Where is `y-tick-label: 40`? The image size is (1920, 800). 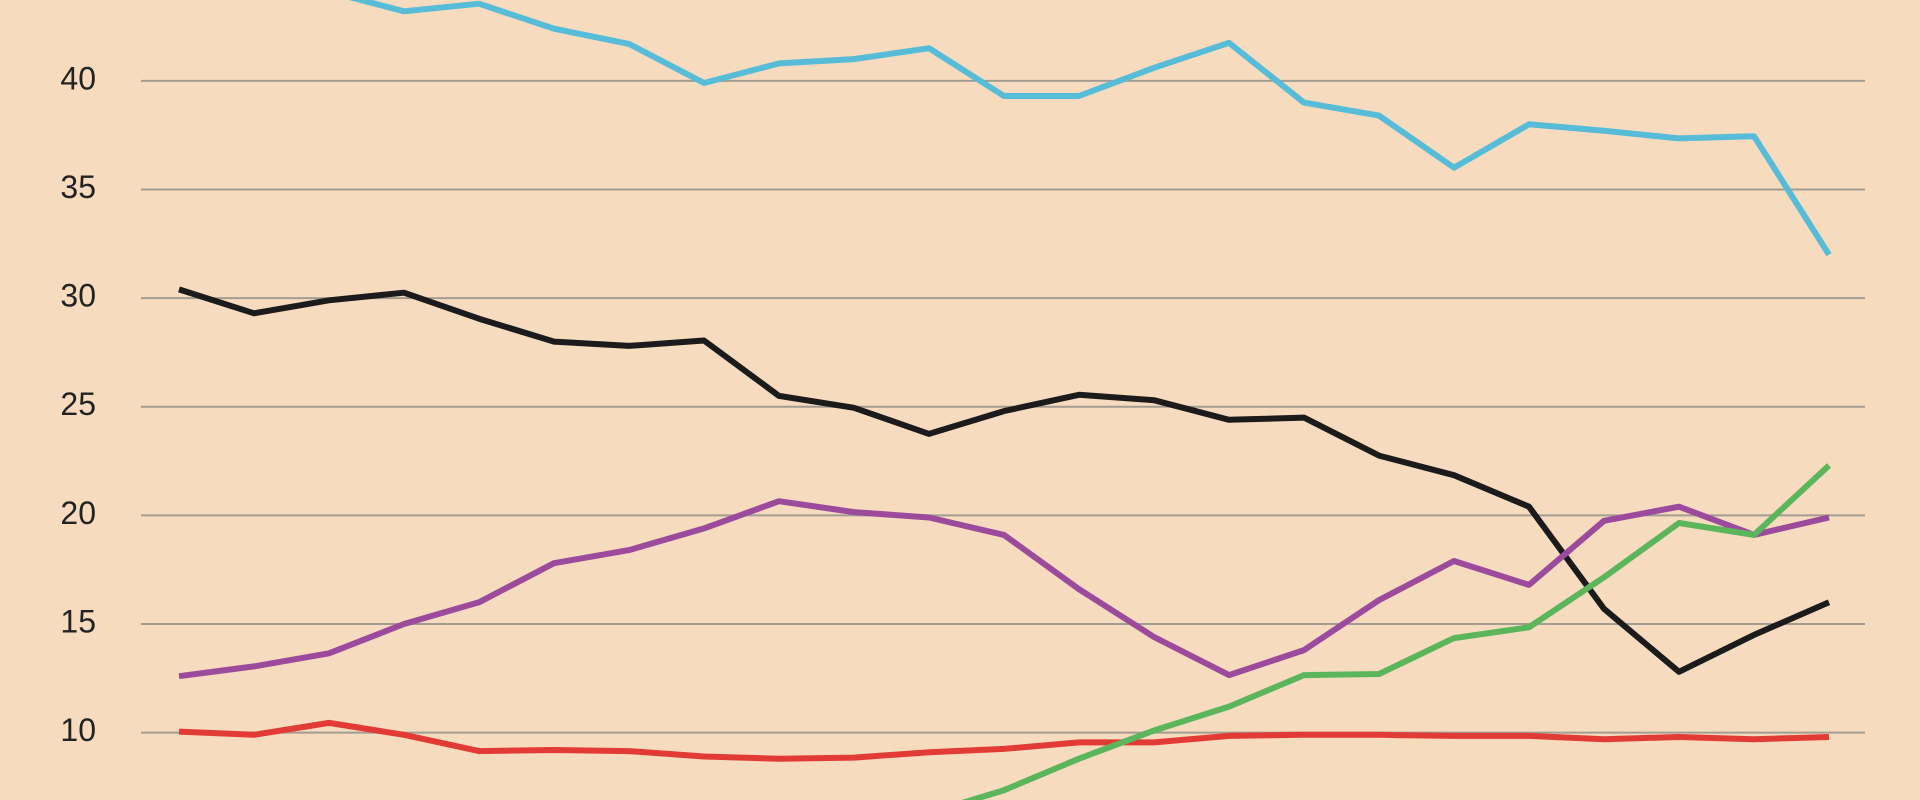
y-tick-label: 40 is located at coordinates (78, 78).